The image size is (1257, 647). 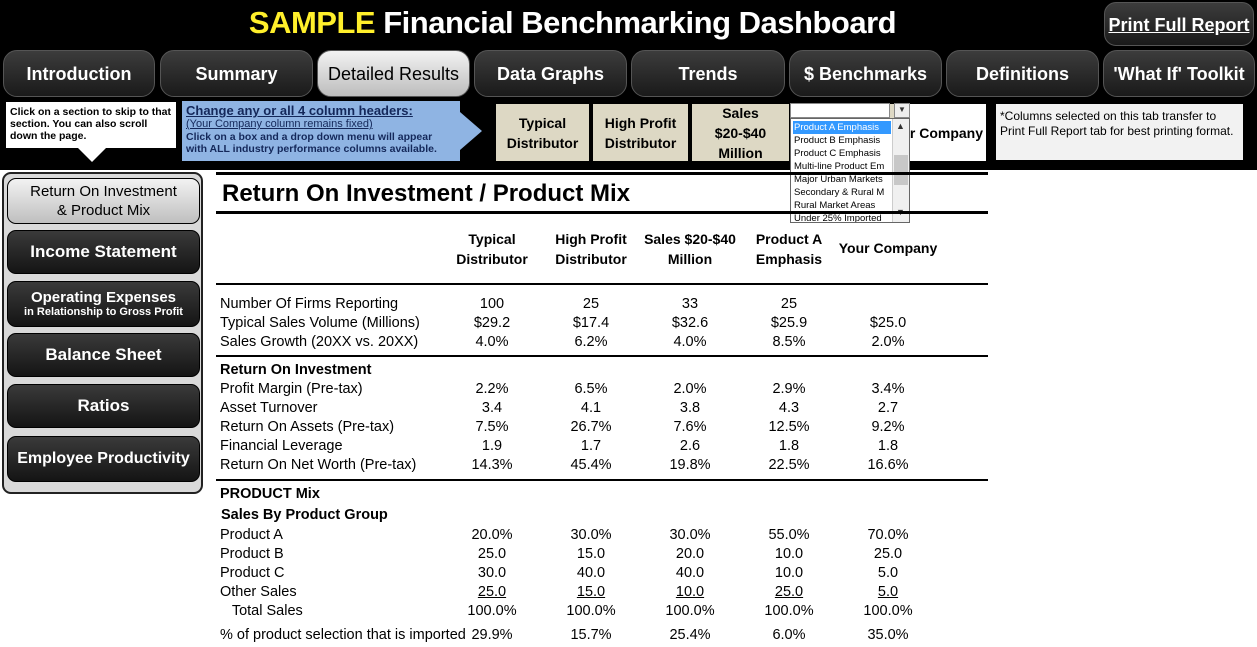 What do you see at coordinates (492, 323) in the screenshot?
I see `table-cell: $29.2` at bounding box center [492, 323].